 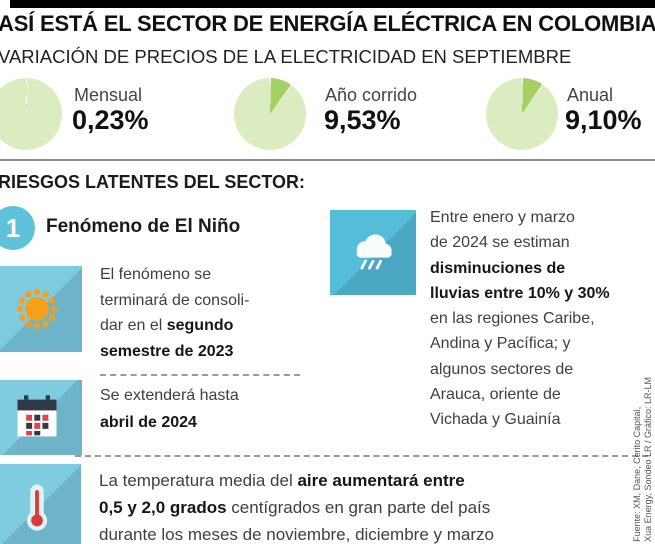 What do you see at coordinates (143, 226) in the screenshot?
I see `risk-title: Fenómeno de El Niño` at bounding box center [143, 226].